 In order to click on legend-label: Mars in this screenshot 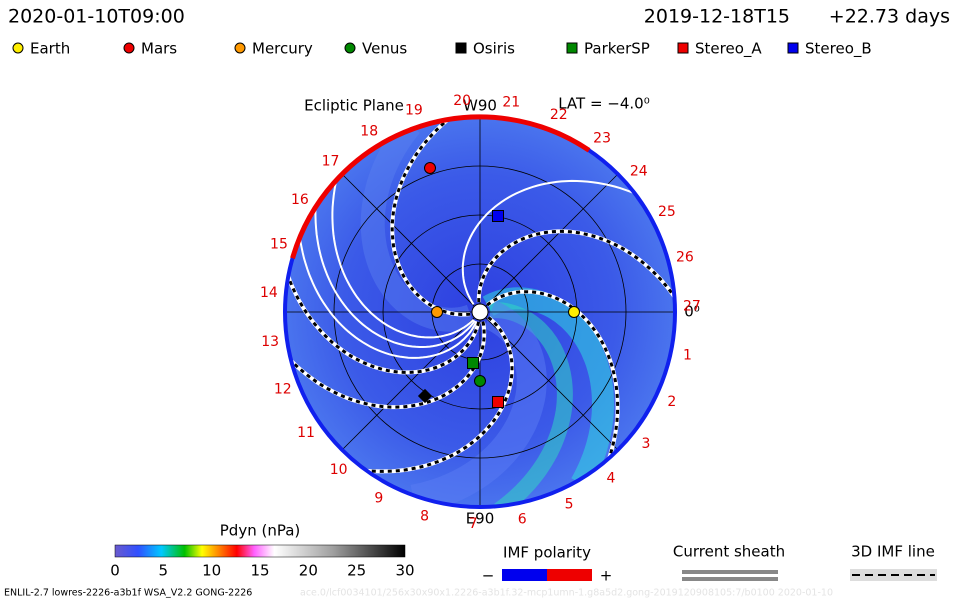, I will do `click(159, 49)`.